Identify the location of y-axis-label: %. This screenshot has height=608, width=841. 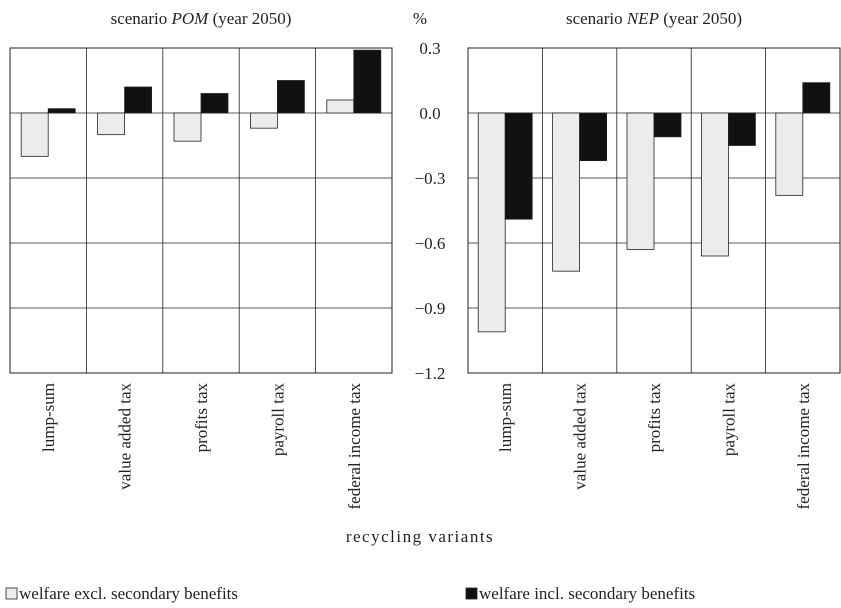
(420, 18).